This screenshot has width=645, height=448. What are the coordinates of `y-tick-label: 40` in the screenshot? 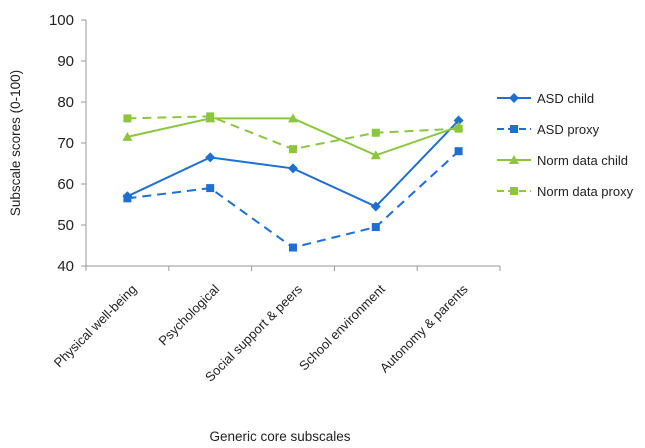 It's located at (65, 266).